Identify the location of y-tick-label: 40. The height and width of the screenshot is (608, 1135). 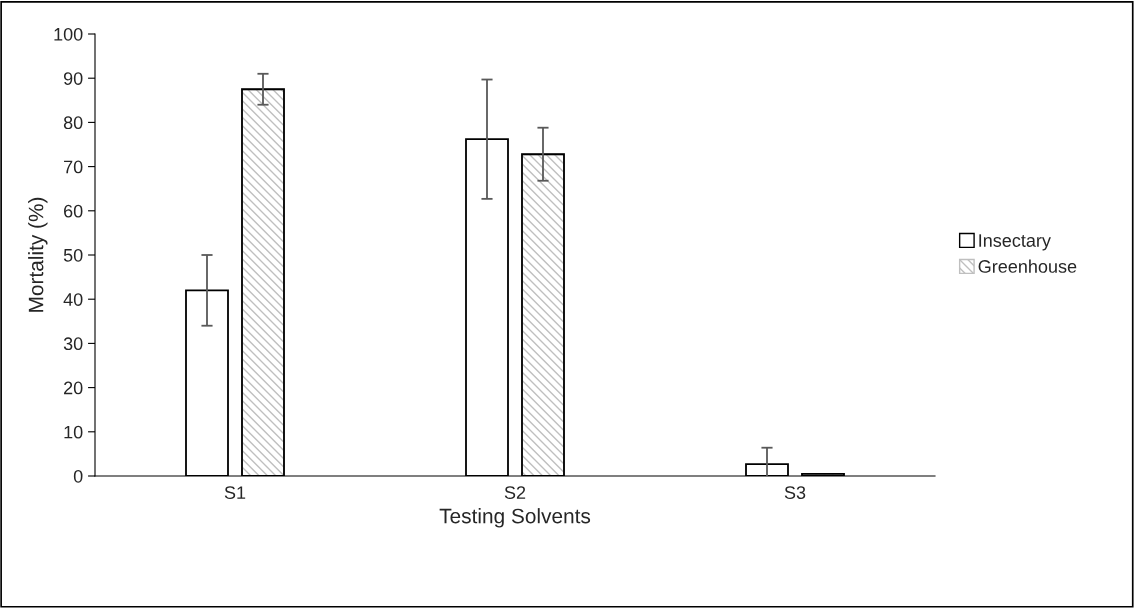
(73, 299).